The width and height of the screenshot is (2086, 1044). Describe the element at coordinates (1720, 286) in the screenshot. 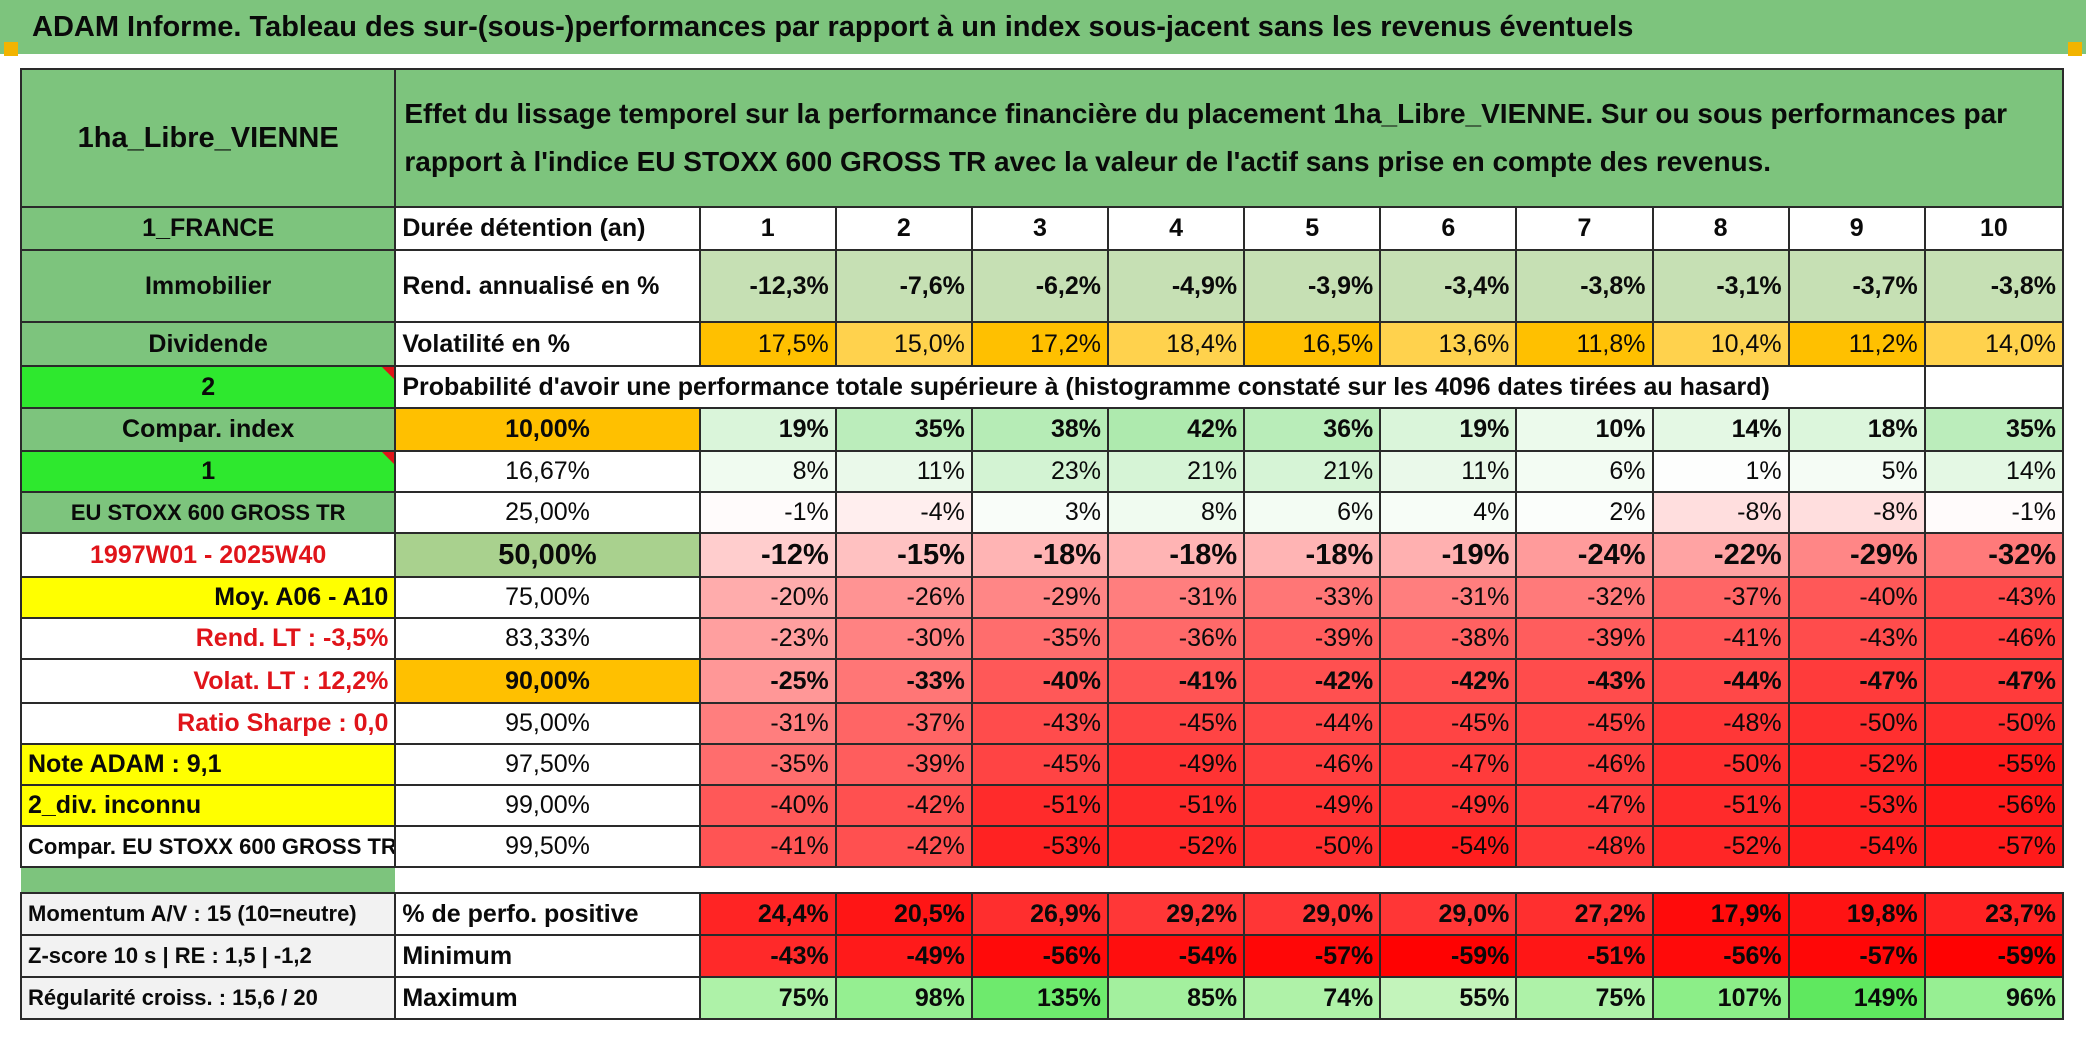

I see `rend-value: -3,1%` at that location.